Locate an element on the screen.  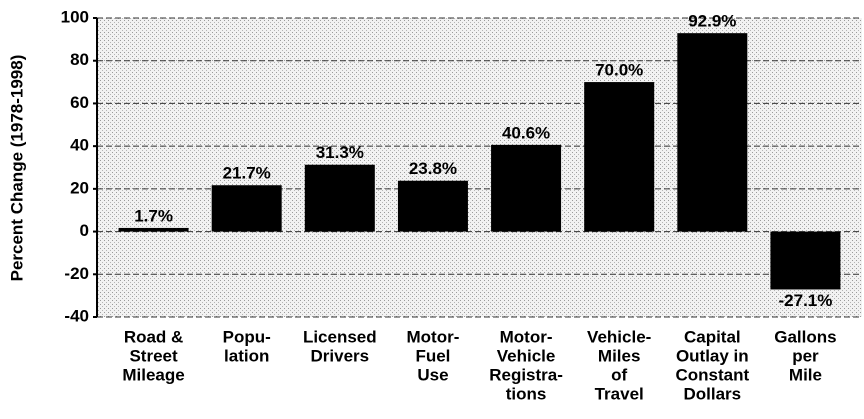
value-label: 1.7% is located at coordinates (153, 215).